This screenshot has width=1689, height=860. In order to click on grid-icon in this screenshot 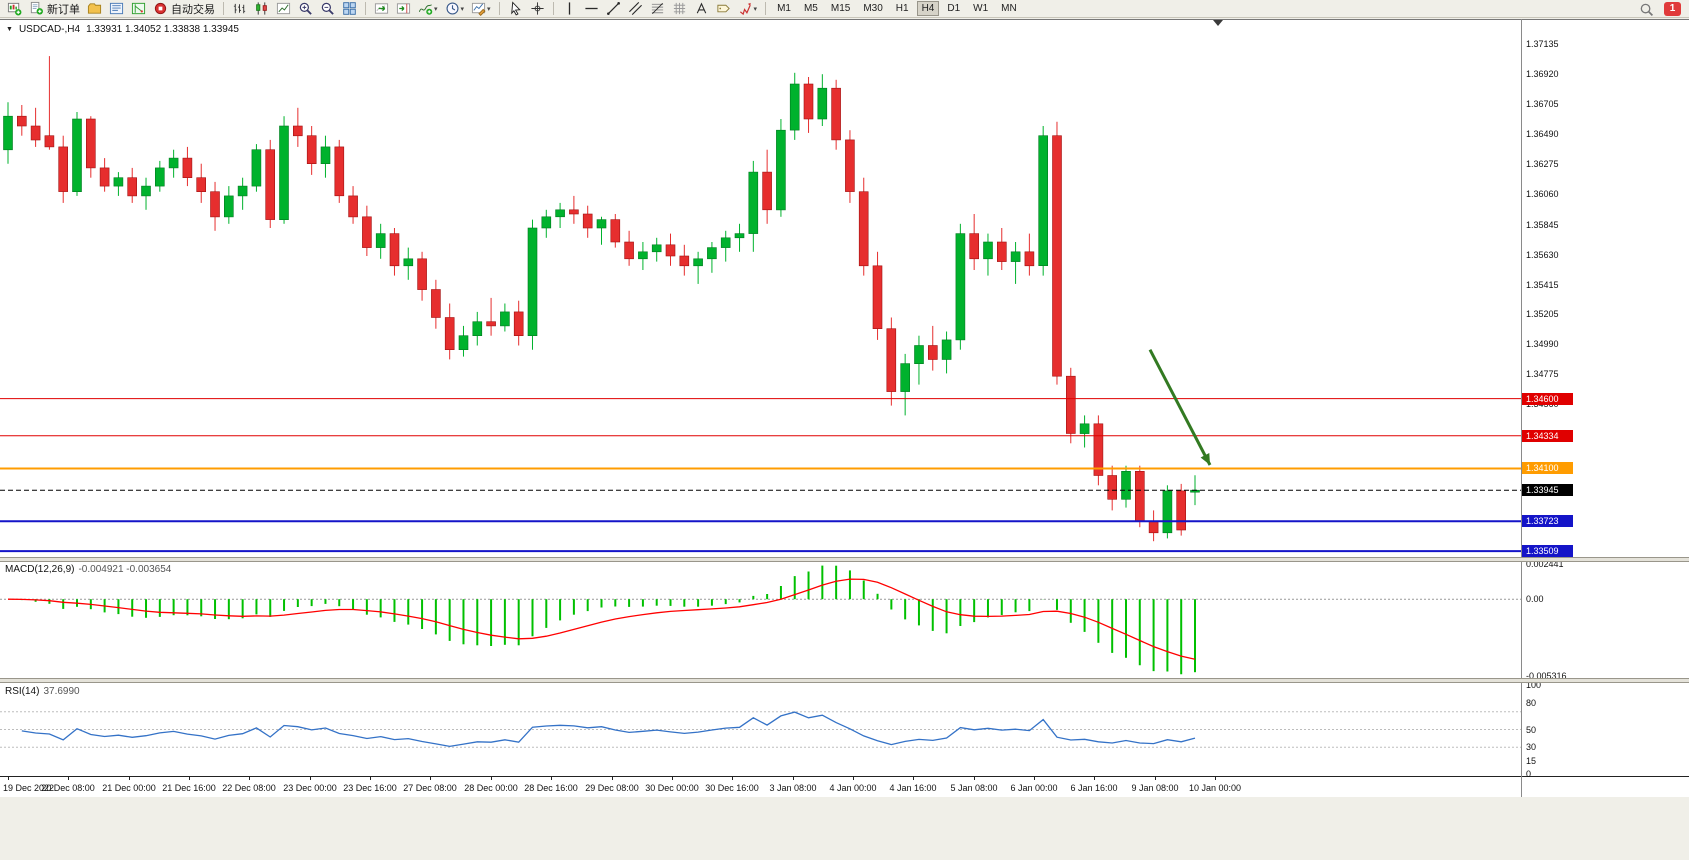, I will do `click(679, 8)`.